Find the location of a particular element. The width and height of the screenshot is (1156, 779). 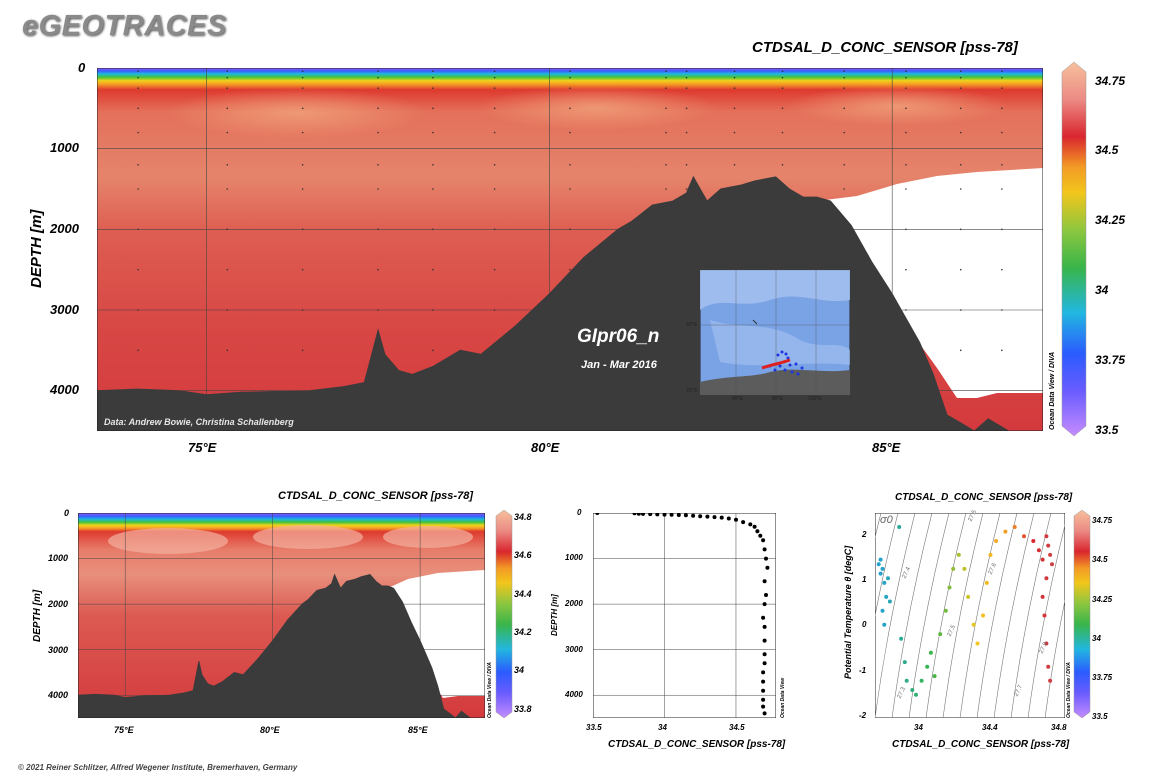

bm-ytick-4000: 4000 is located at coordinates (574, 694).